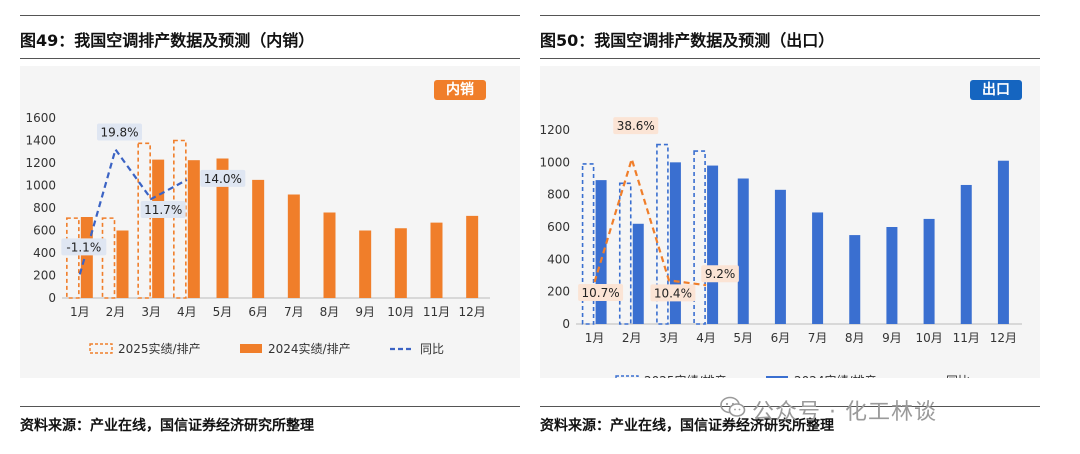 This screenshot has width=1080, height=454. I want to click on y-tick-label: 1400, so click(40, 141).